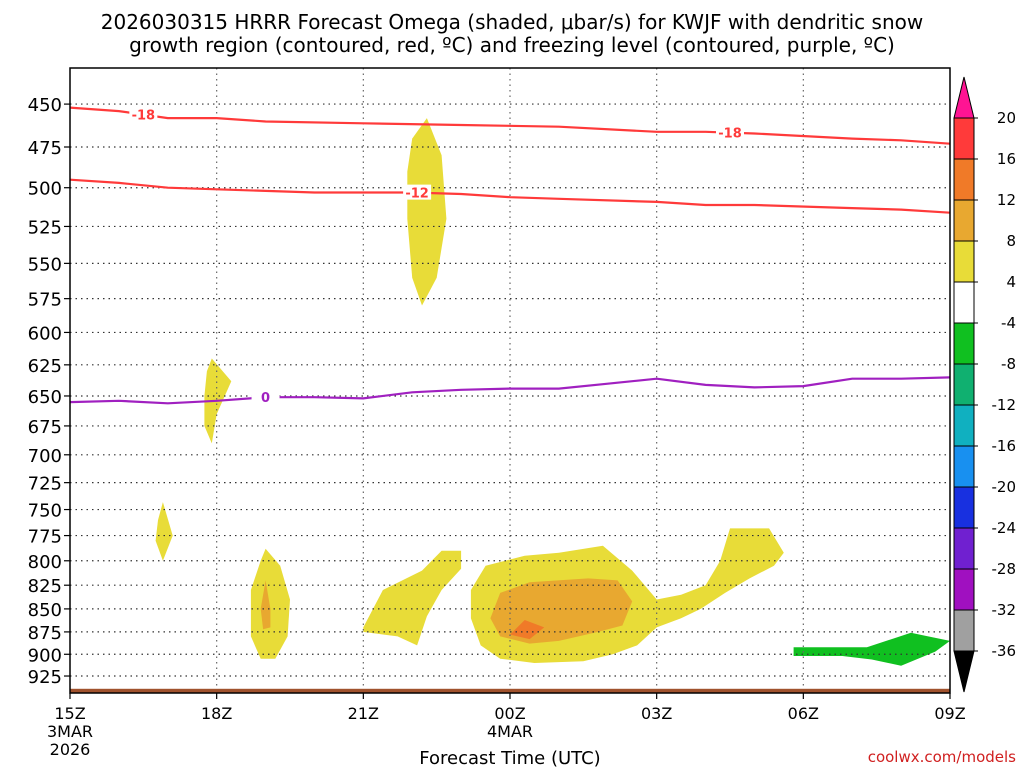 Image resolution: width=1024 pixels, height=768 pixels. Describe the element at coordinates (363, 713) in the screenshot. I see `x-tick-label-21Z: 21Z` at that location.